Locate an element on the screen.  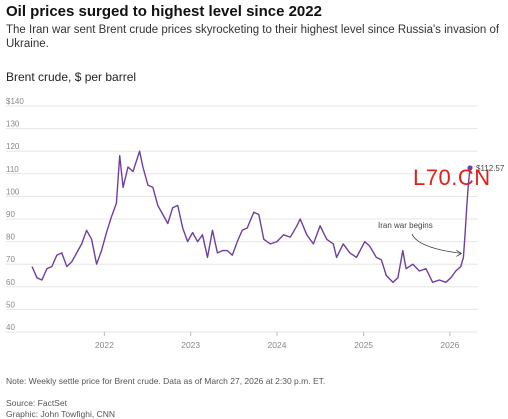
x-tick-labels: 2022 2023 2024 2025 2026 is located at coordinates (277, 341).